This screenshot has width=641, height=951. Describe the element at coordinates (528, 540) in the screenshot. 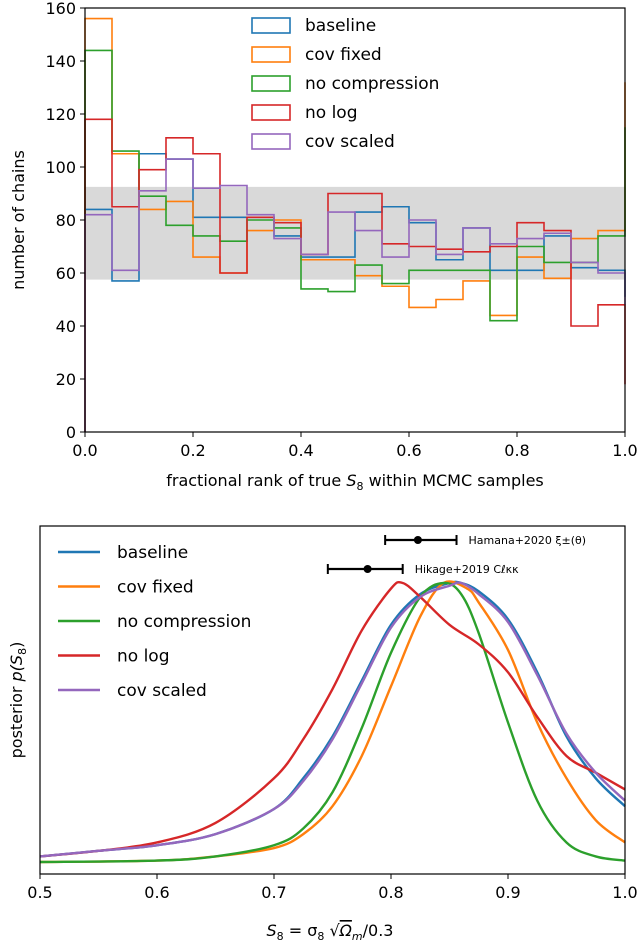

I see `constraint-label: Hamana+2020 ξ±(θ)` at that location.